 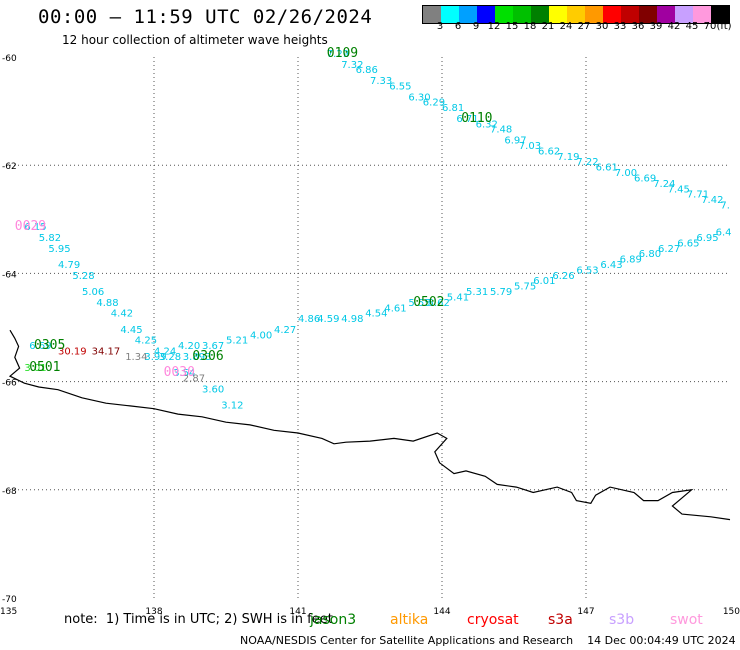 I want to click on swh-value: 6.71, so click(x=467, y=119).